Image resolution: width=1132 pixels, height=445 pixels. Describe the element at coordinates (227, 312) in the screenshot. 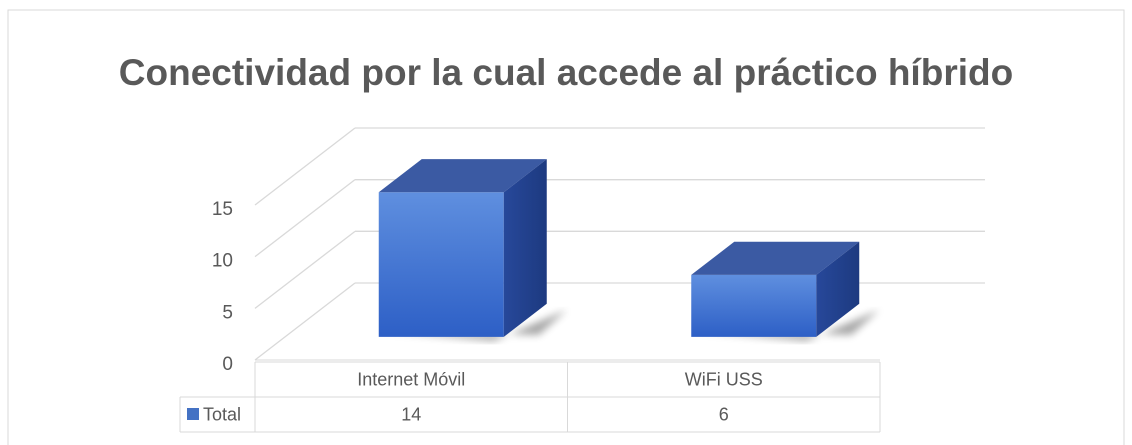

I see `y-tick-label: 5` at that location.